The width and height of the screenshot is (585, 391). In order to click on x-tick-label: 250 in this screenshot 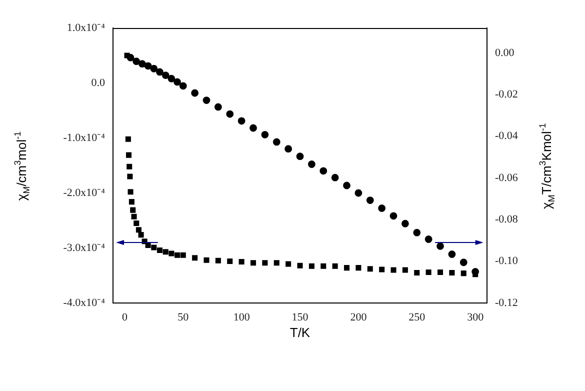, I will do `click(417, 317)`.